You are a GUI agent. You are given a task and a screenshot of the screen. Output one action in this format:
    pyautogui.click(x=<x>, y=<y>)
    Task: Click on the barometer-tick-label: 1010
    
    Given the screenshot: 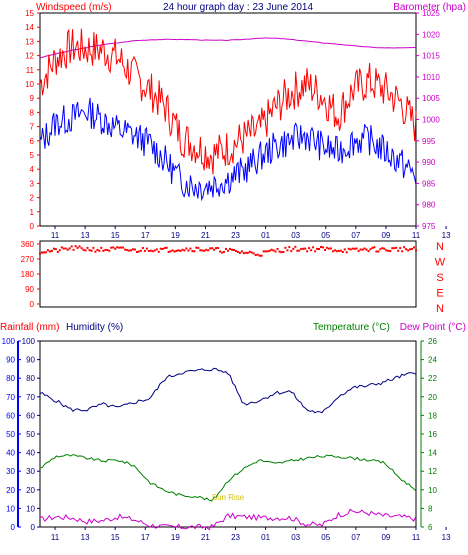 What is the action you would take?
    pyautogui.click(x=431, y=77)
    